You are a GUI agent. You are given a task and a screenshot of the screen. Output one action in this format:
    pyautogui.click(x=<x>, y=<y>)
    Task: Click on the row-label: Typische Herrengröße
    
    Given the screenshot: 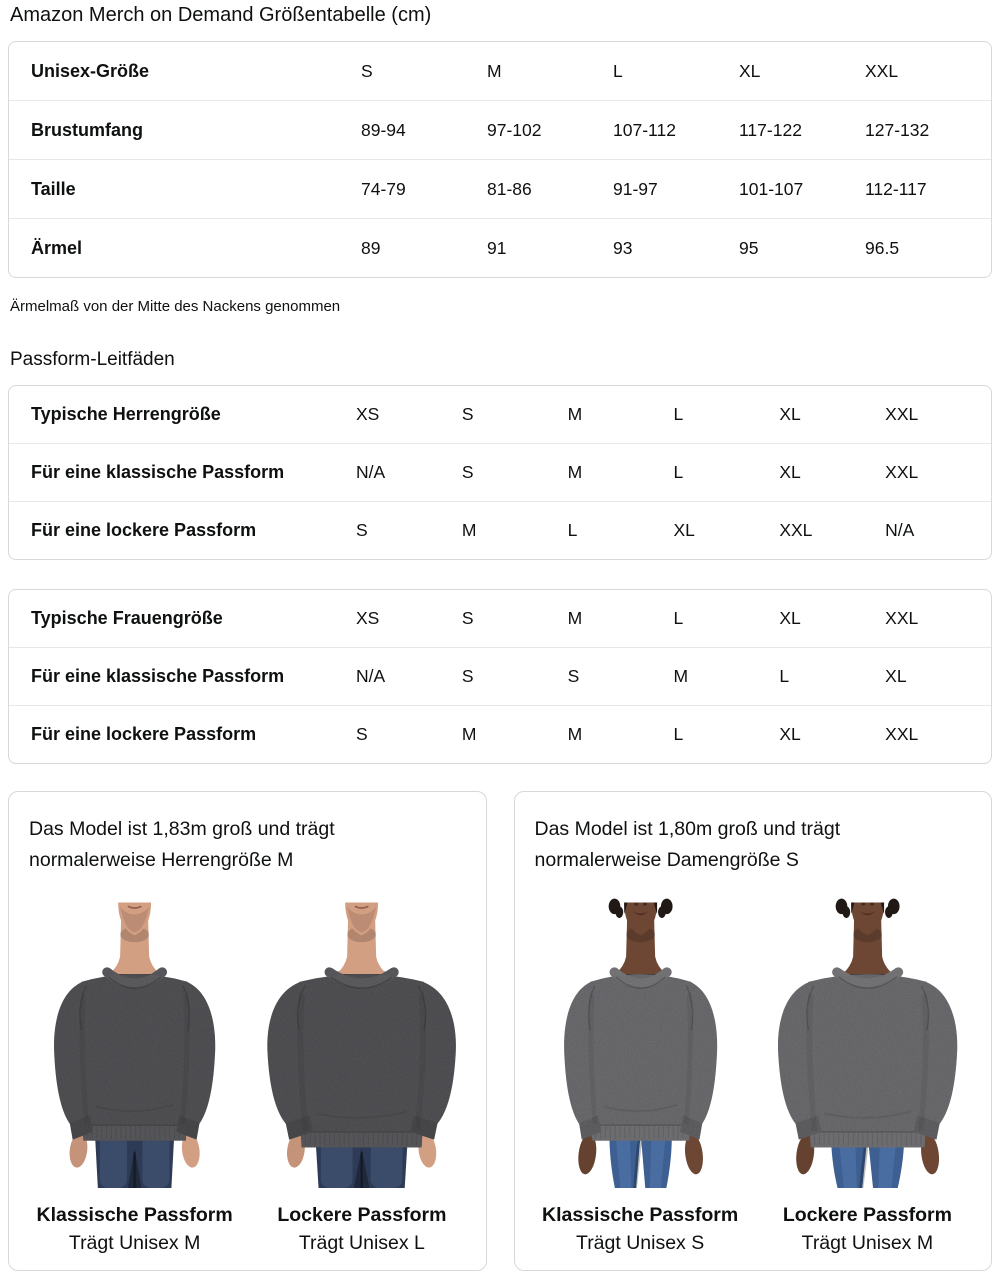 What is the action you would take?
    pyautogui.click(x=126, y=414)
    